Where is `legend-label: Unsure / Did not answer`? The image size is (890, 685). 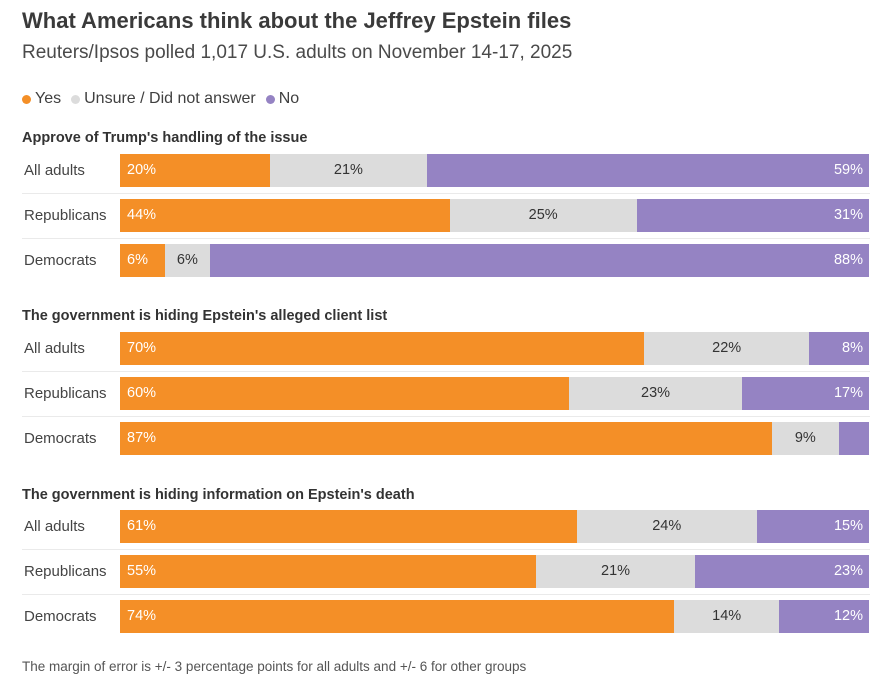 legend-label: Unsure / Did not answer is located at coordinates (170, 98).